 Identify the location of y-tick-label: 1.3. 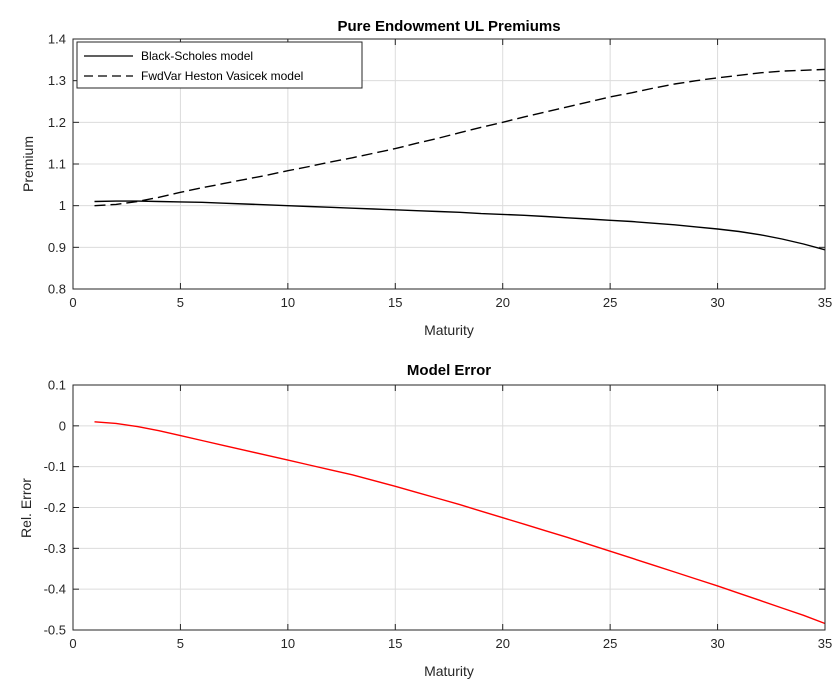
(57, 80).